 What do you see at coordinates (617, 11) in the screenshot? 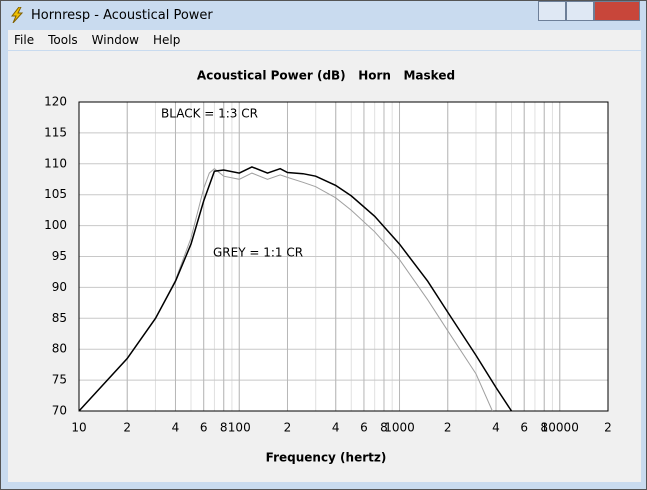
I see `close-button` at bounding box center [617, 11].